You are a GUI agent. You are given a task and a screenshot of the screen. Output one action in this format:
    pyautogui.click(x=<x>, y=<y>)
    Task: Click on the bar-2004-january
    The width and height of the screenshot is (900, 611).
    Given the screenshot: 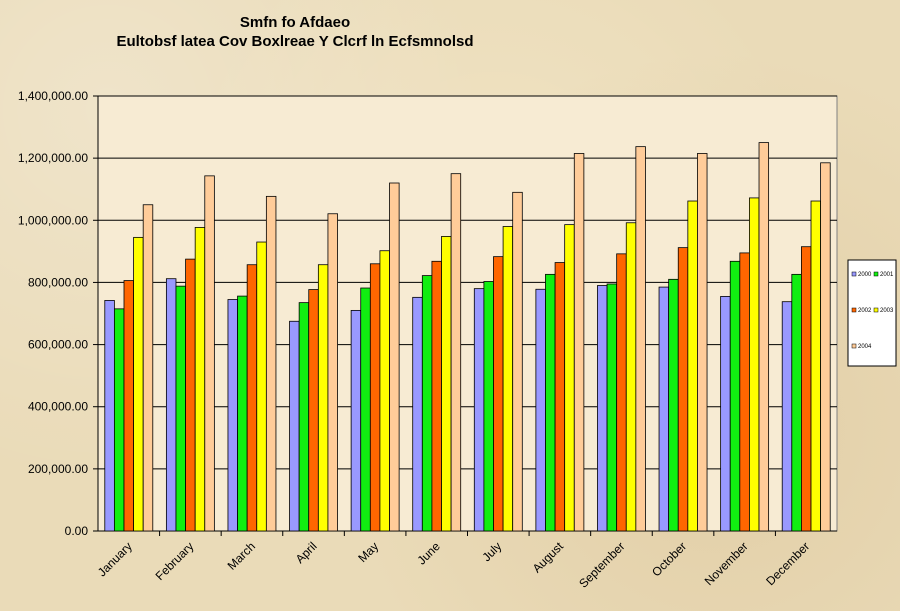 What is the action you would take?
    pyautogui.click(x=148, y=368)
    